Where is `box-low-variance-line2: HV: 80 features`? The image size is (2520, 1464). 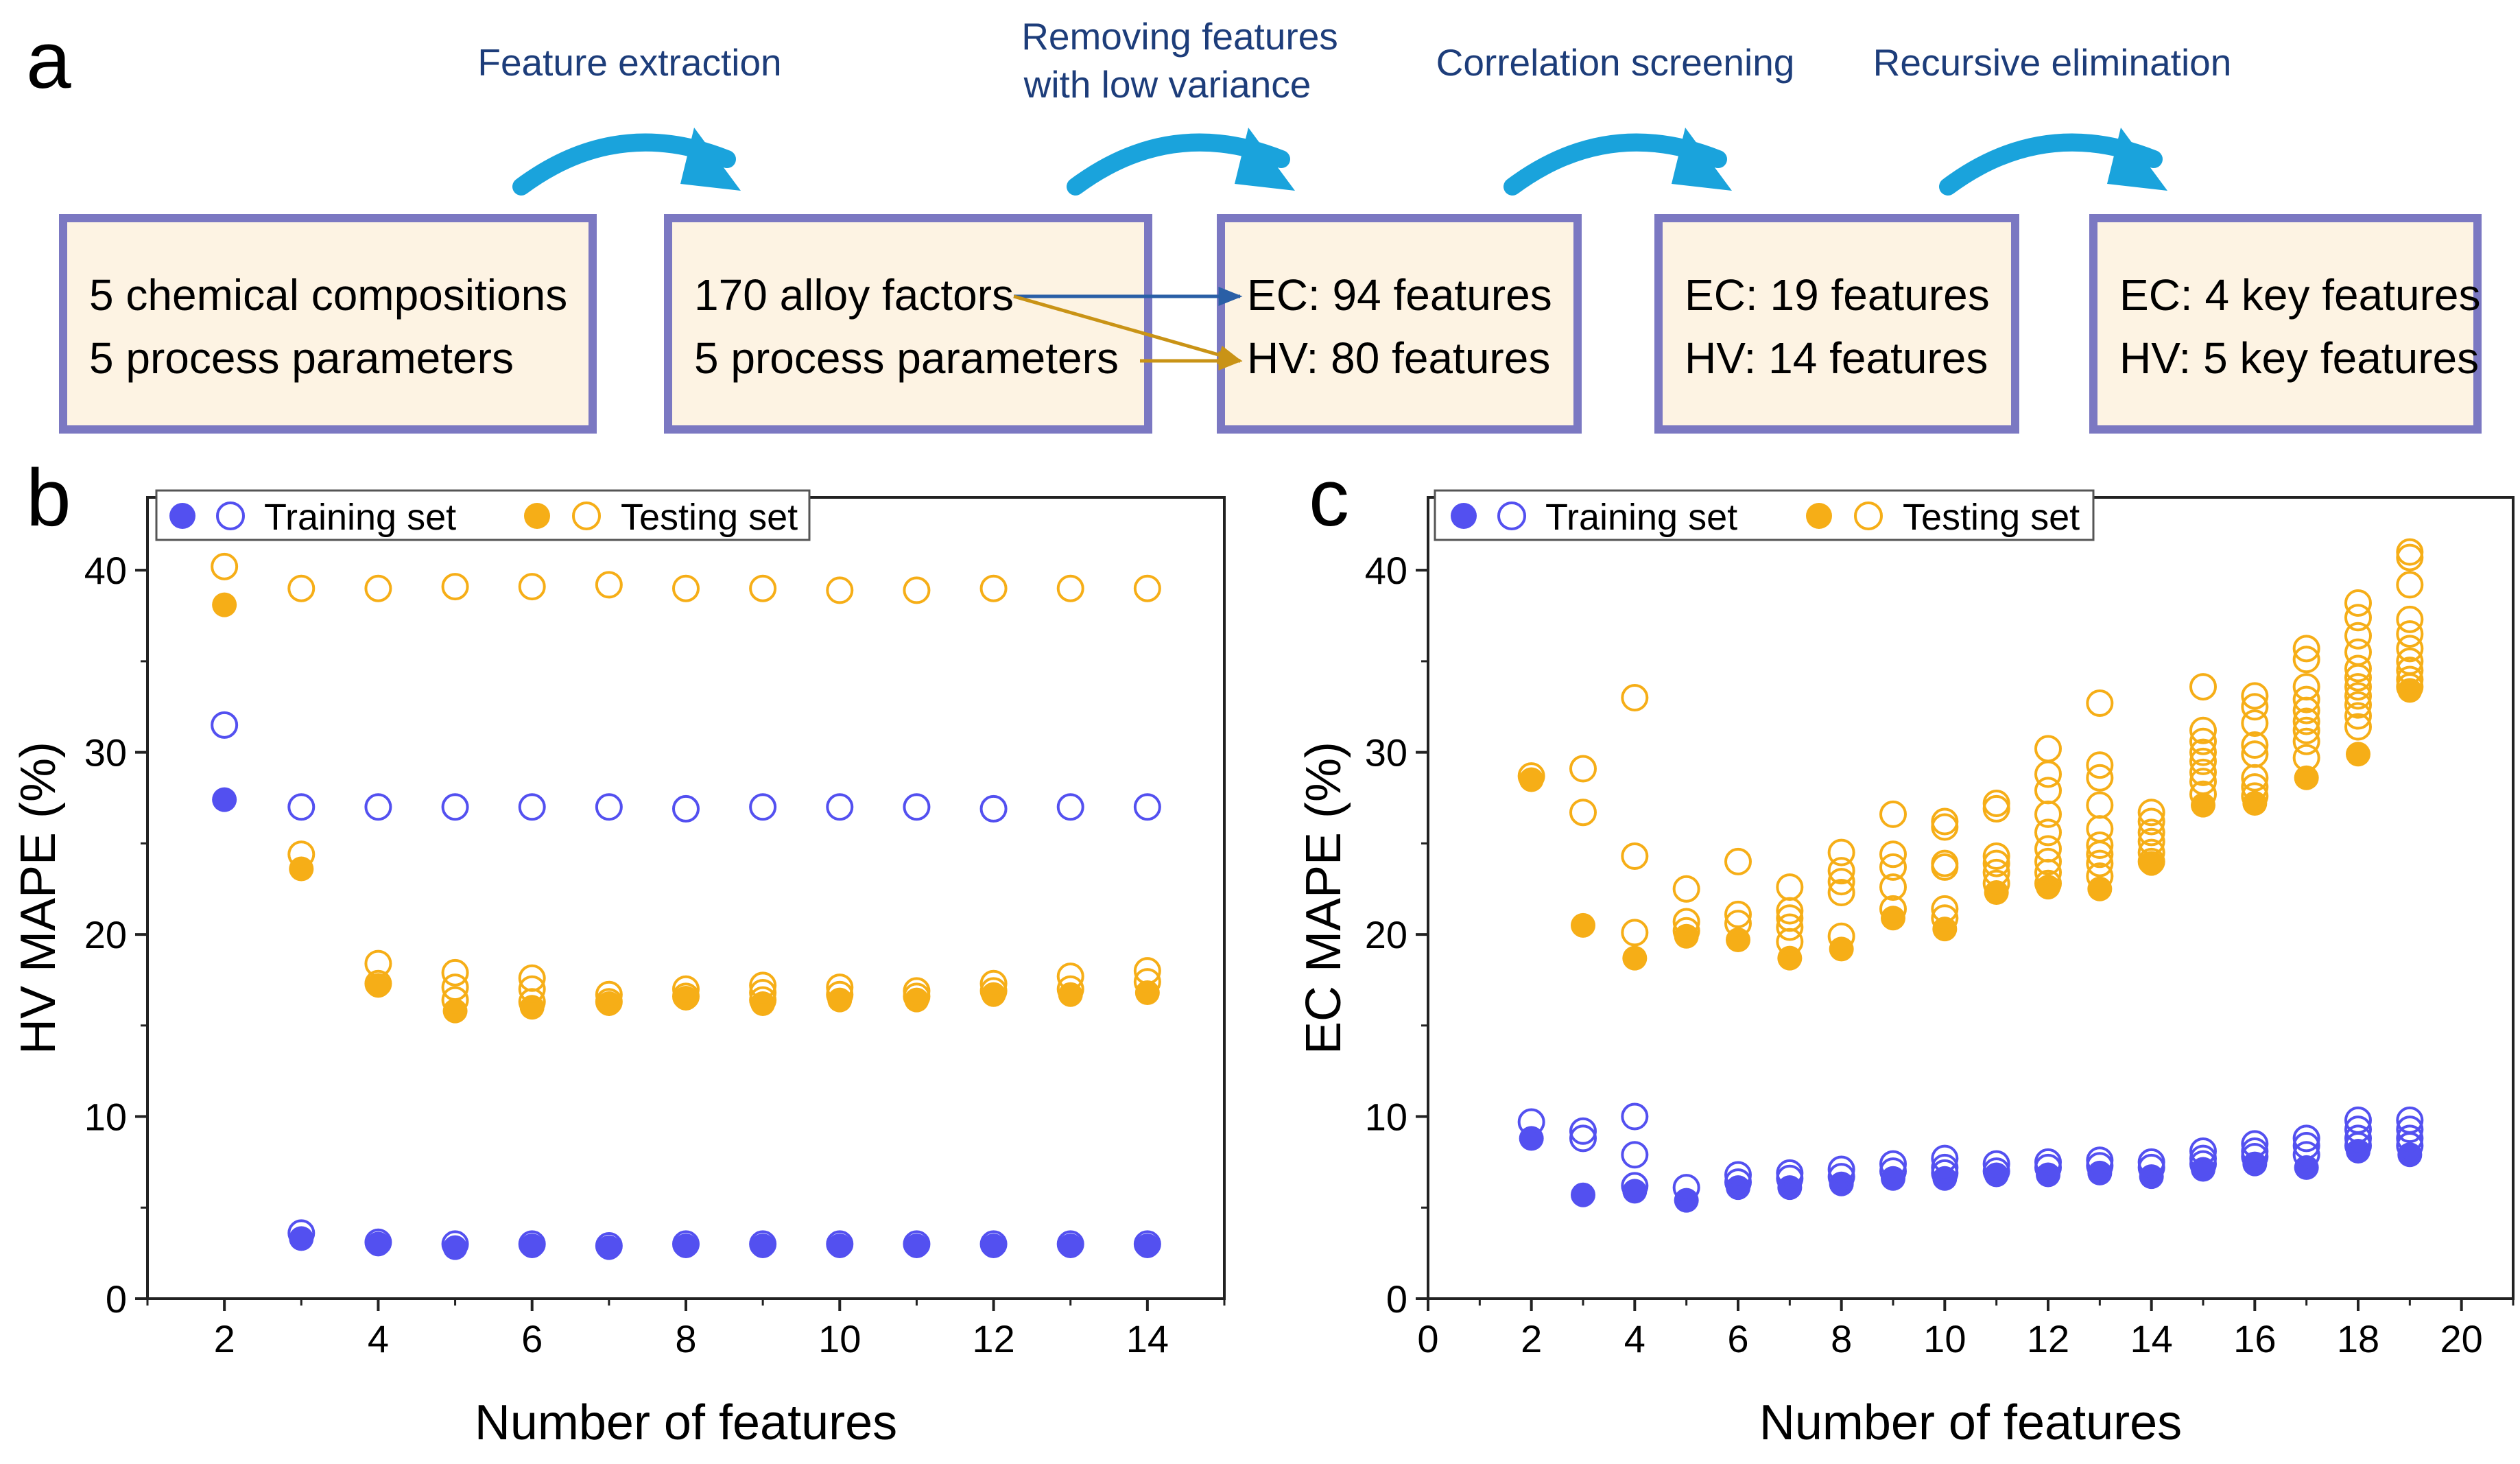 box-low-variance-line2: HV: 80 features is located at coordinates (1398, 358).